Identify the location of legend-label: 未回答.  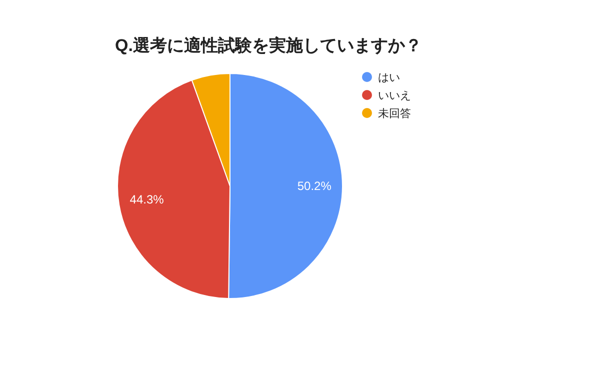
(394, 113).